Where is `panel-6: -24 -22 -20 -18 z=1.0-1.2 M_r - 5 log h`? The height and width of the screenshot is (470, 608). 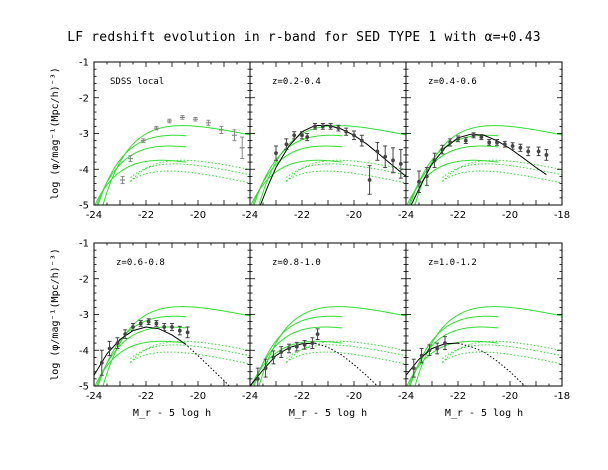 panel-6: -24 -22 -20 -18 z=1.0-1.2 M_r - 5 log h is located at coordinates (484, 330).